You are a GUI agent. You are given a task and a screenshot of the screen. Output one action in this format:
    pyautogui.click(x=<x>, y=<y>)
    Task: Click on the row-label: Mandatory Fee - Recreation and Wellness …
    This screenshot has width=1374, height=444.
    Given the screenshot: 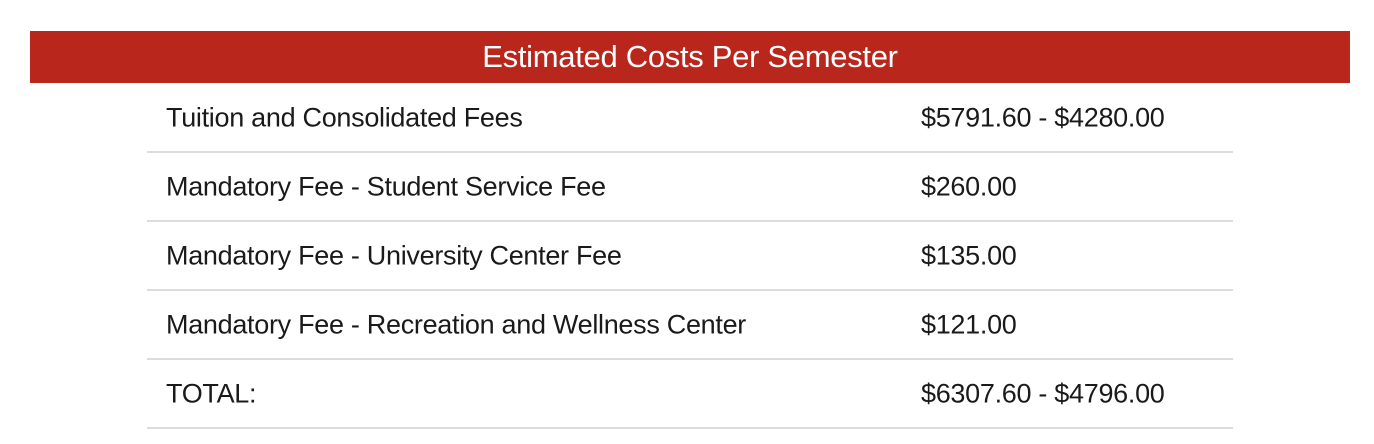 What is the action you would take?
    pyautogui.click(x=456, y=324)
    